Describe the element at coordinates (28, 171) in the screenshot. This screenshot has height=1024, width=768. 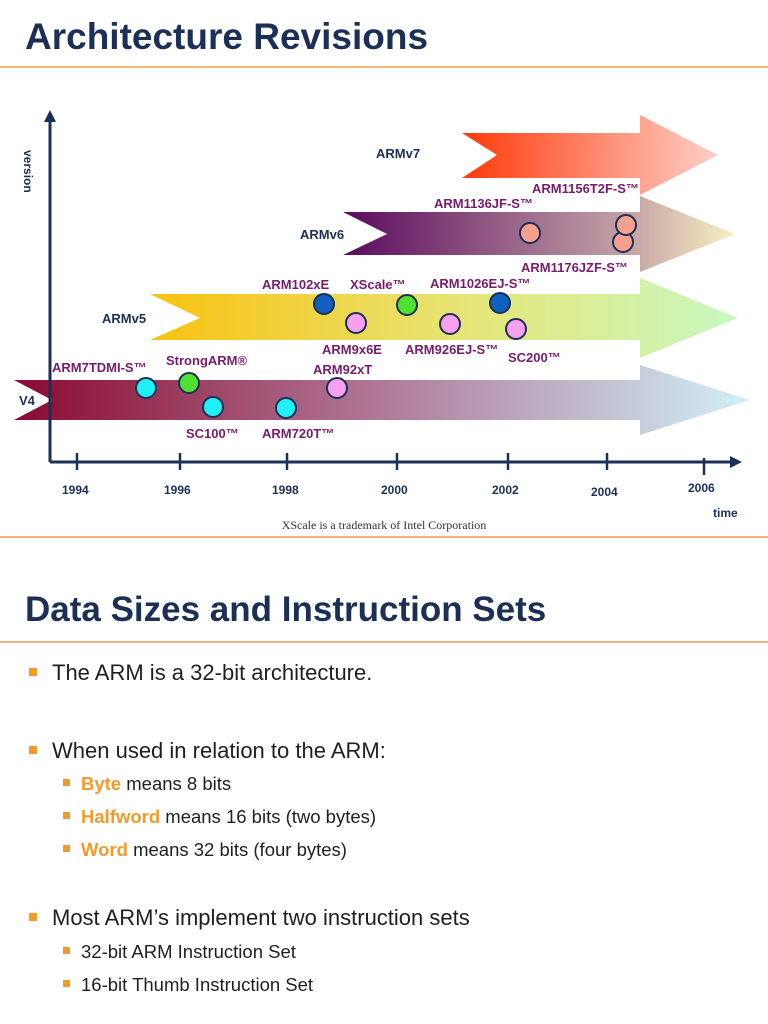
I see `y-axis-label: version` at that location.